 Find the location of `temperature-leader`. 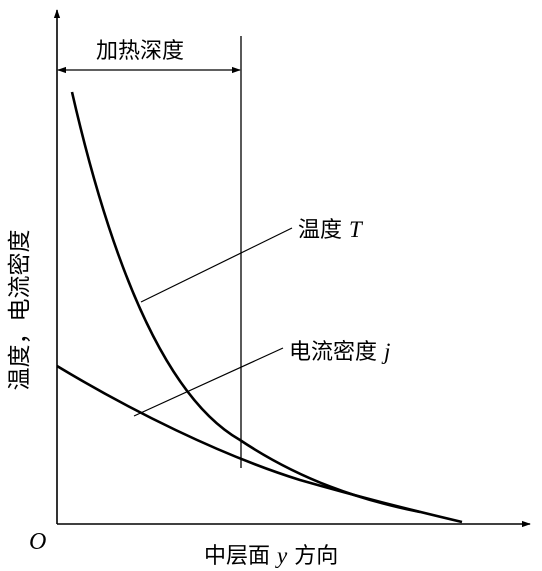

temperature-leader is located at coordinates (216, 265).